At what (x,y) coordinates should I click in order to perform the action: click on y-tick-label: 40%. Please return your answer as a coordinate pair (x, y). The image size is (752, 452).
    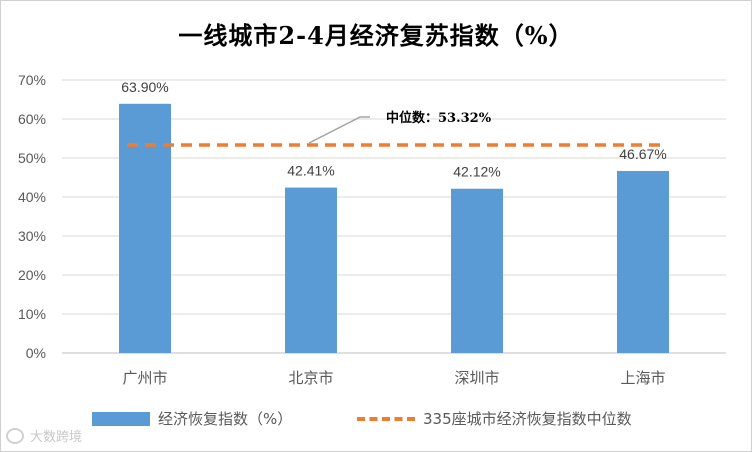
    Looking at the image, I should click on (32, 197).